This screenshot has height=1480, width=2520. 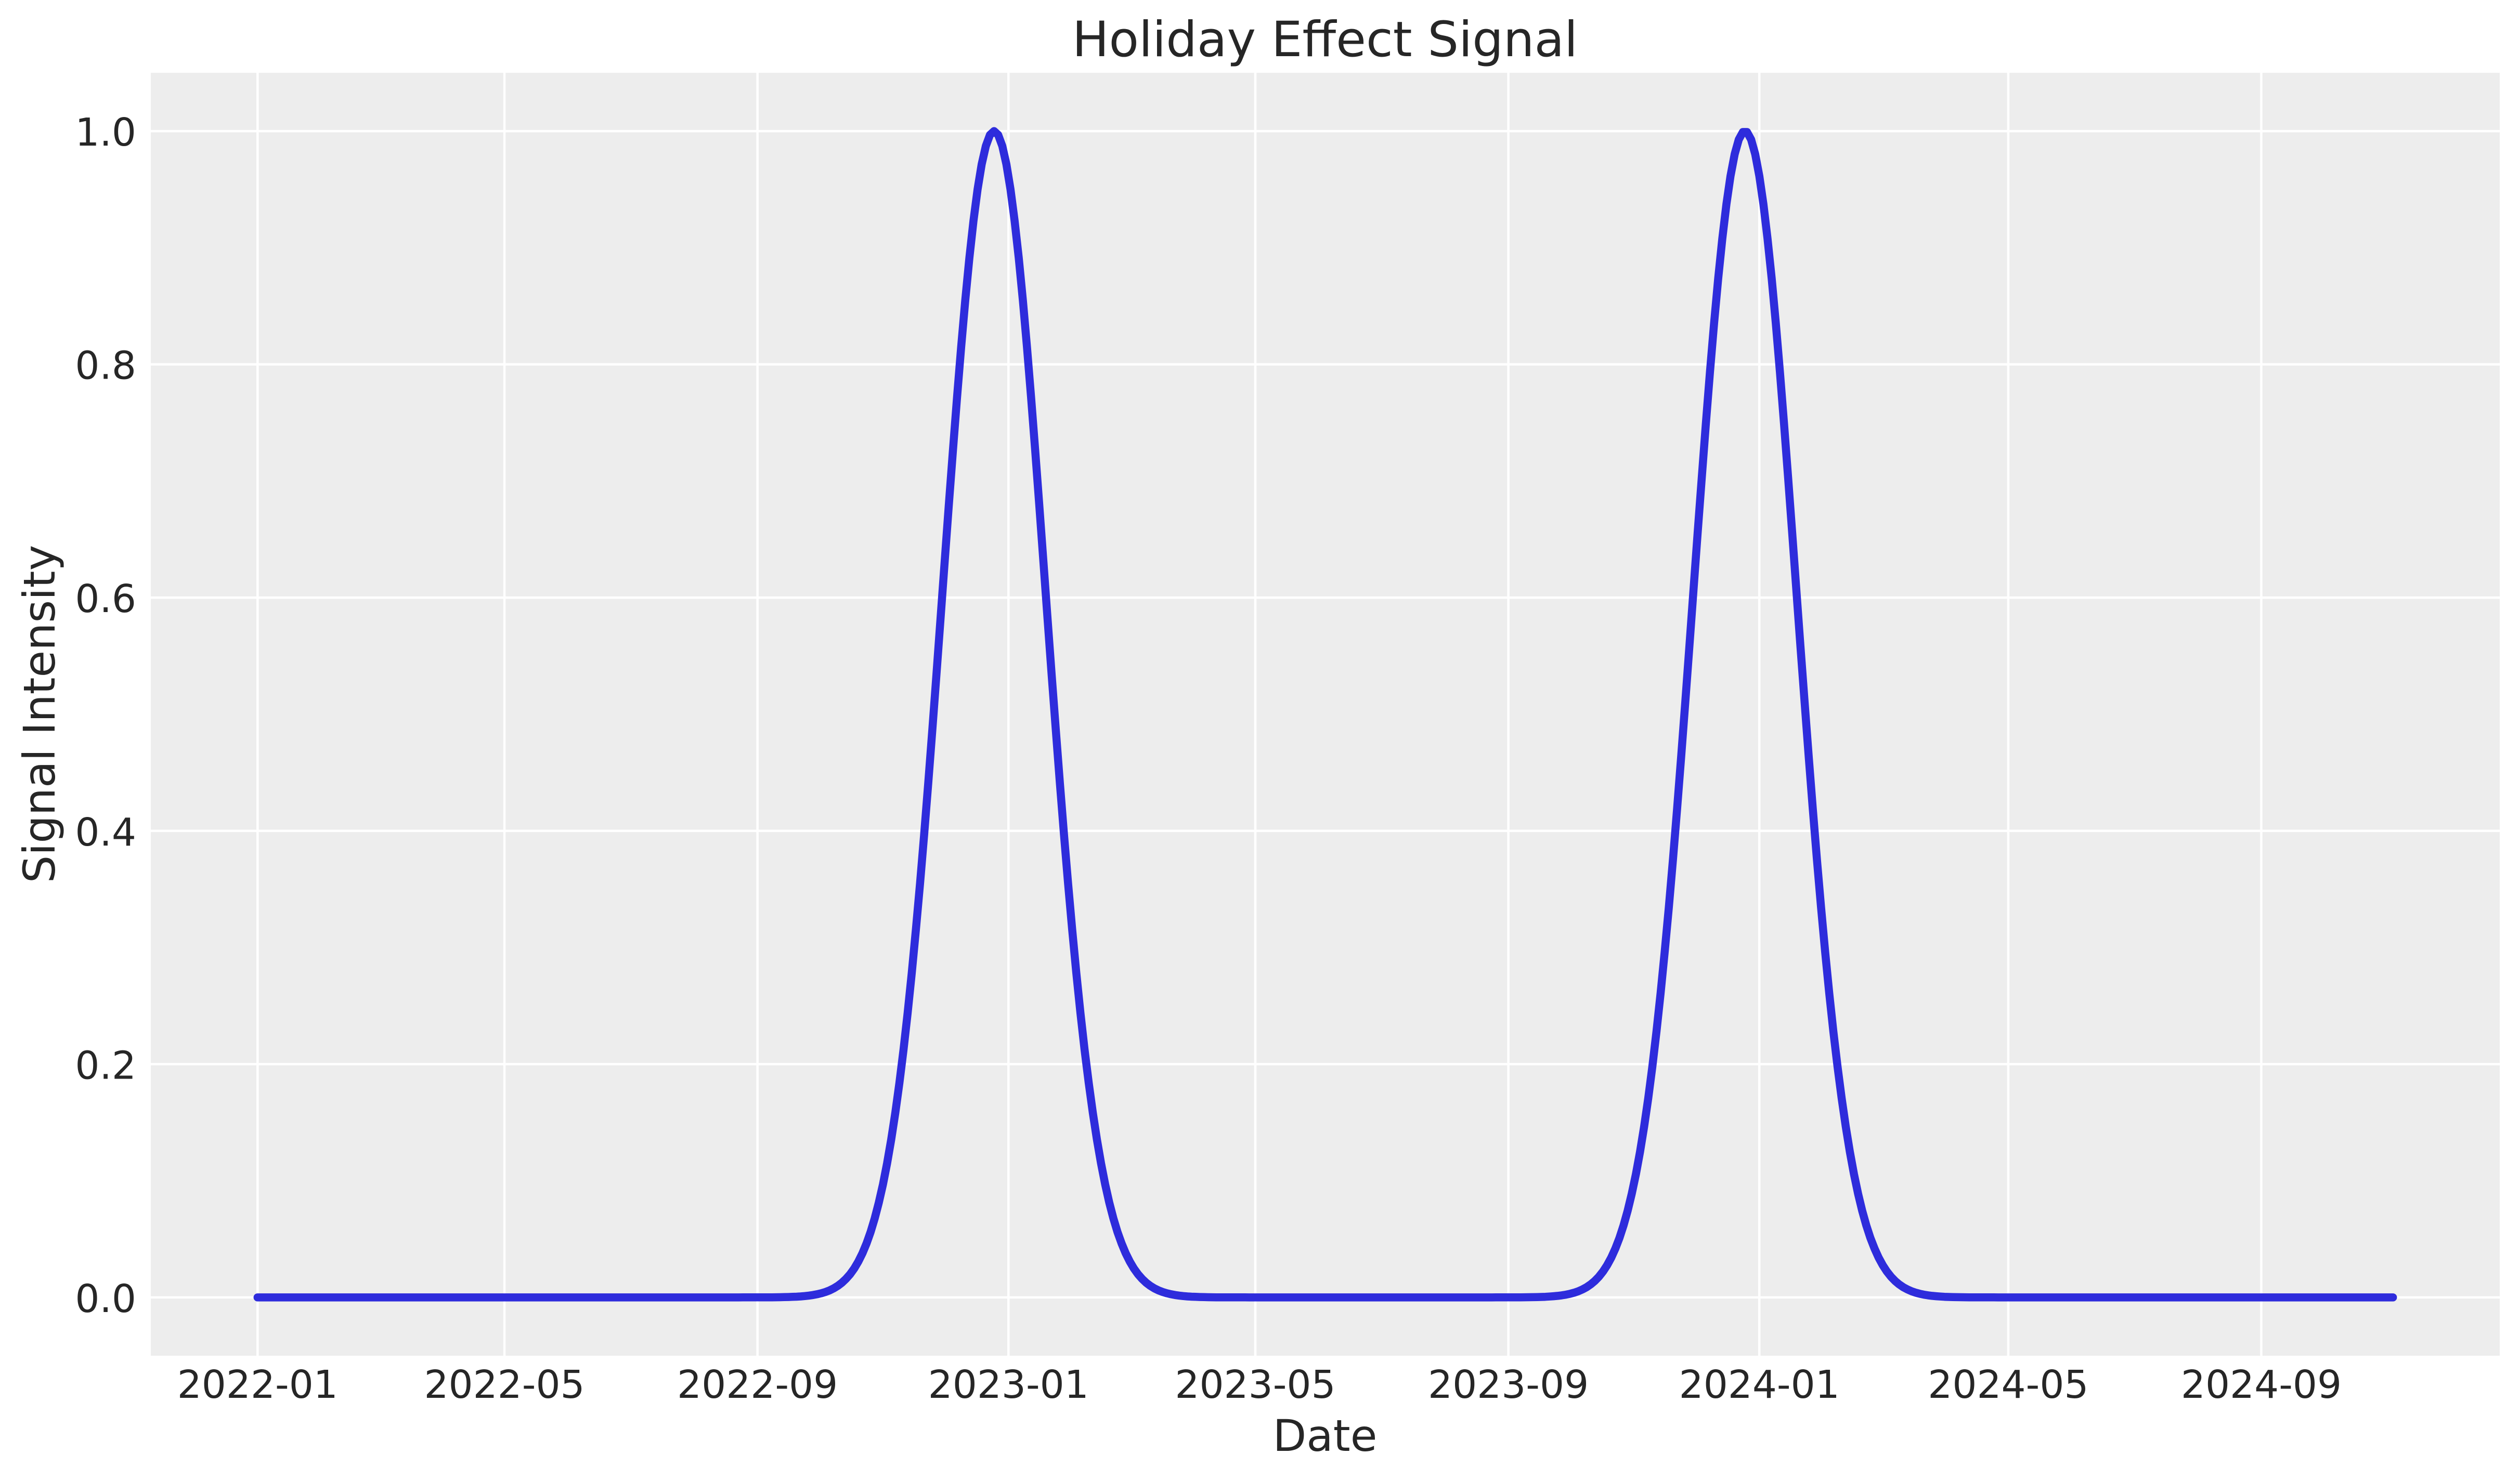 What do you see at coordinates (105, 132) in the screenshot?
I see `y-tick-label: 1.0` at bounding box center [105, 132].